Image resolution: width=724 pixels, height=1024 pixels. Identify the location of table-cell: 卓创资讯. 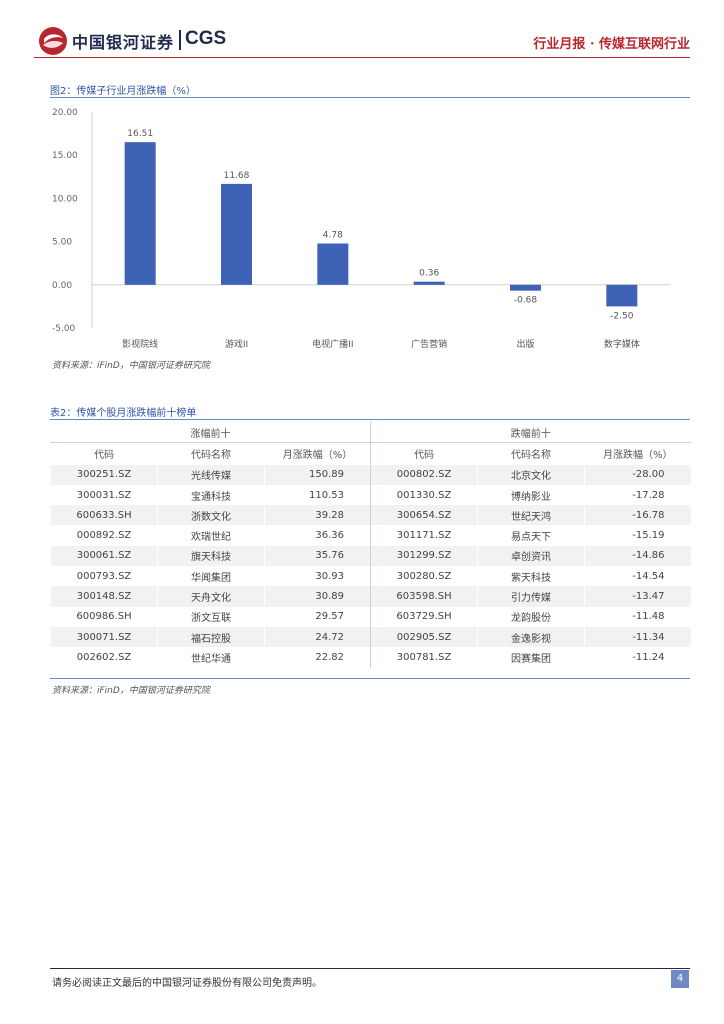
(531, 556).